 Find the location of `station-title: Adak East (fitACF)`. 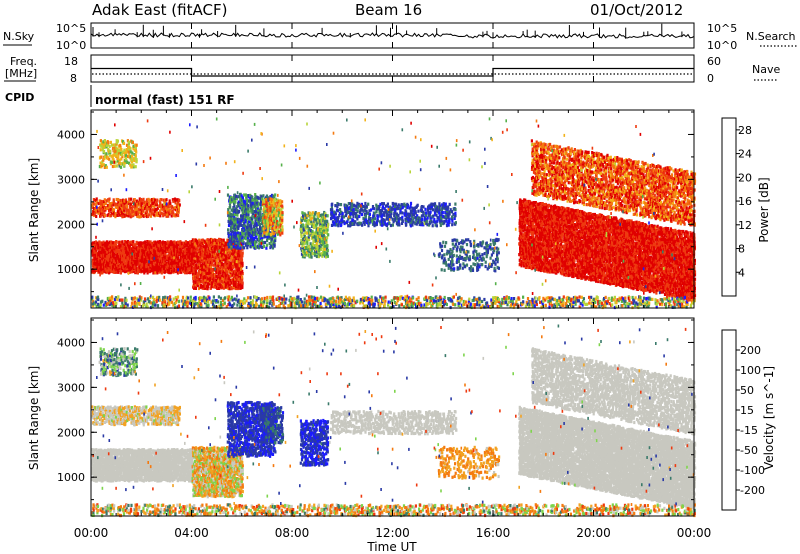

station-title: Adak East (fitACF) is located at coordinates (159, 10).